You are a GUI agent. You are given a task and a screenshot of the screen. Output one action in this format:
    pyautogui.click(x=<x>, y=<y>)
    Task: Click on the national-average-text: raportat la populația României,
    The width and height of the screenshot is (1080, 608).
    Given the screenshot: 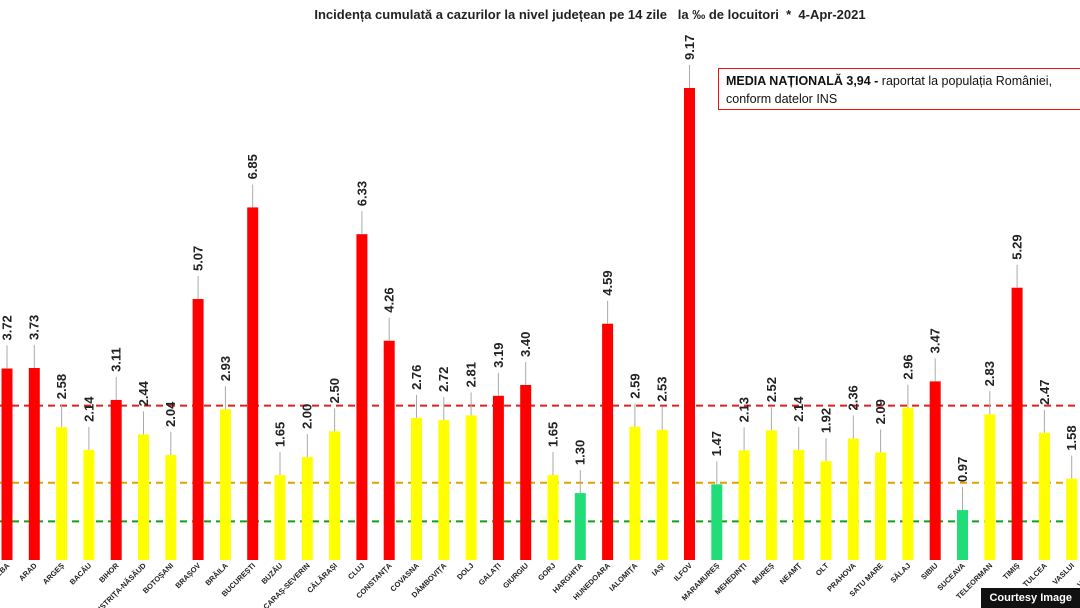 What is the action you would take?
    pyautogui.click(x=965, y=81)
    